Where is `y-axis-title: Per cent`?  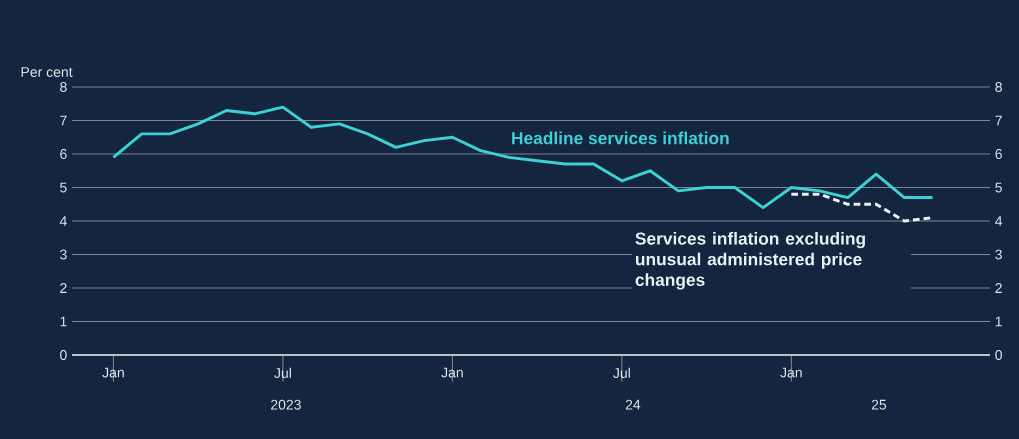
y-axis-title: Per cent is located at coordinates (47, 72).